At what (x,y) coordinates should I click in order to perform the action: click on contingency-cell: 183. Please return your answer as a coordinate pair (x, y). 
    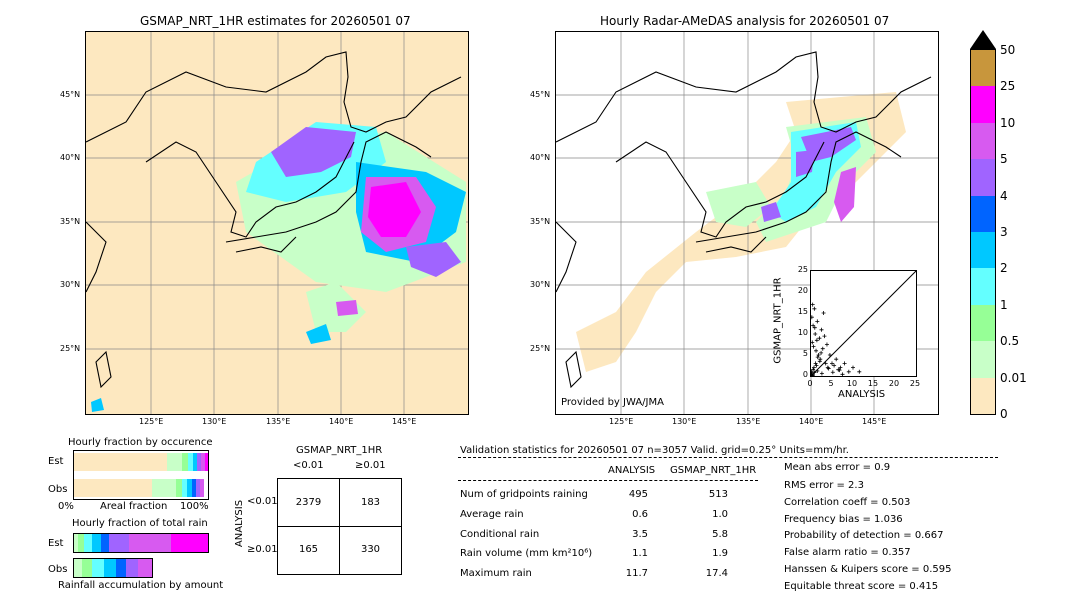
    Looking at the image, I should click on (370, 502).